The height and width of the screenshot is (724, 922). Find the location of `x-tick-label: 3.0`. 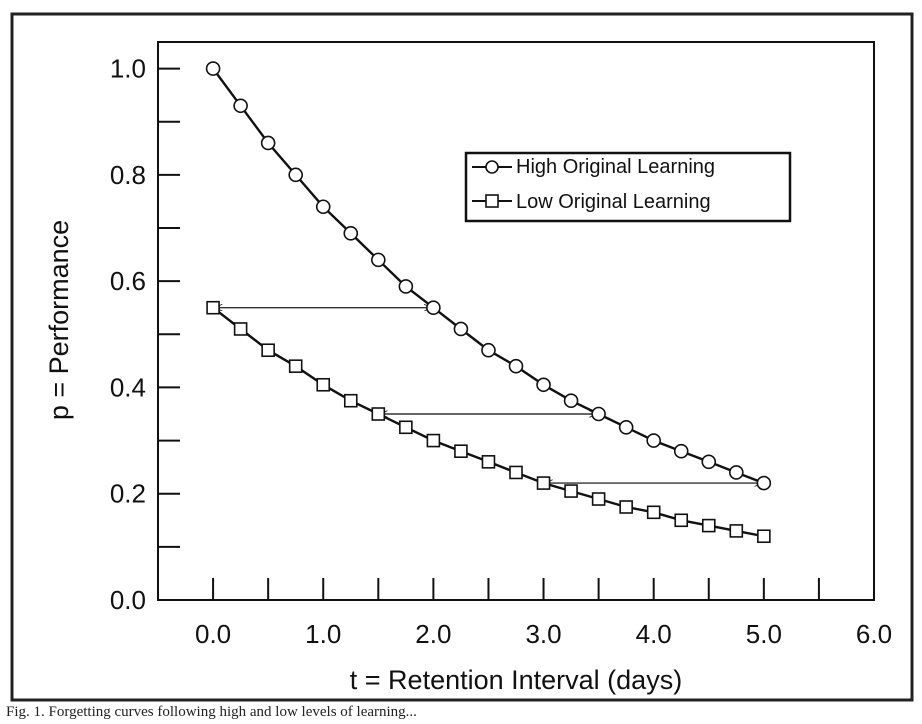

x-tick-label: 3.0 is located at coordinates (543, 634).